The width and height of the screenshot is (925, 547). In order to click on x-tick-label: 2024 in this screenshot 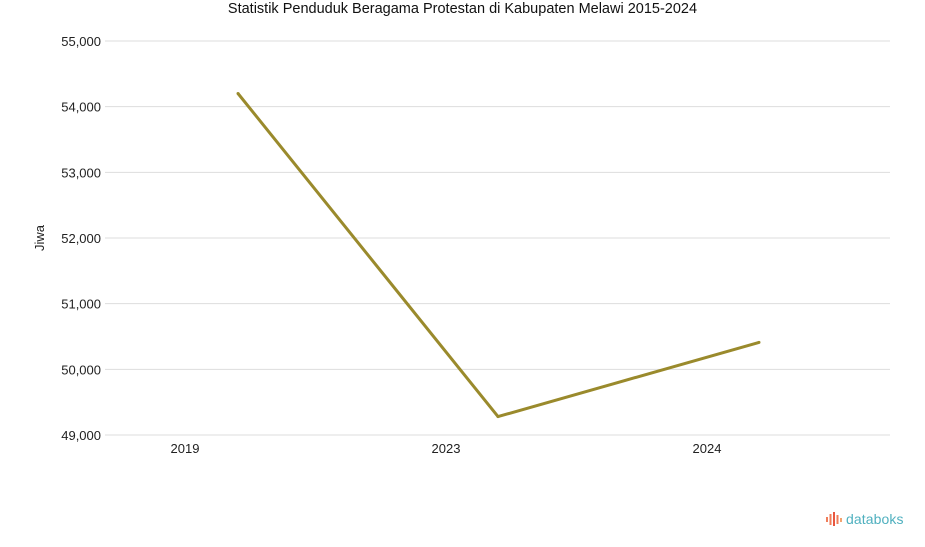, I will do `click(707, 448)`.